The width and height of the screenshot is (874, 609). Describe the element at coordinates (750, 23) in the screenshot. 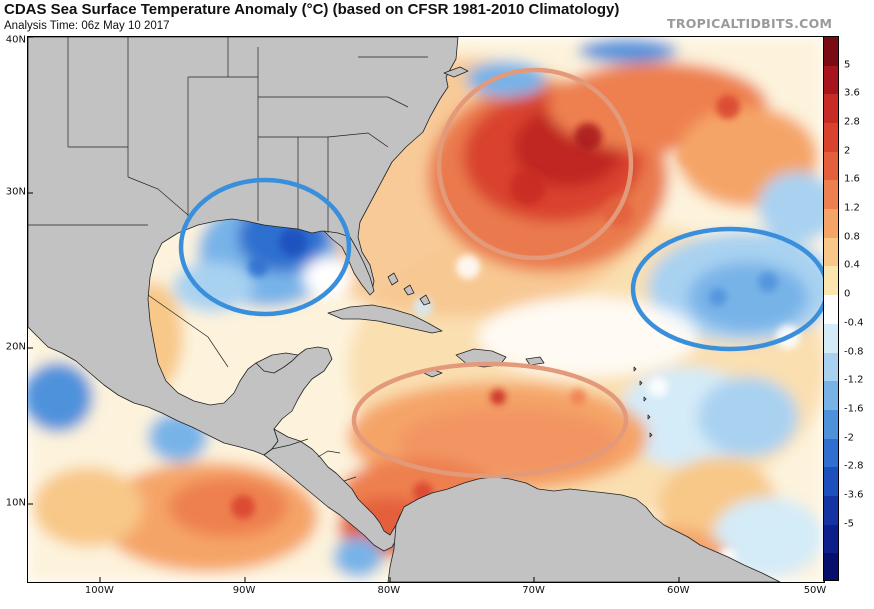

I see `brand-watermark: TROPICALTIDBITS.COM` at that location.